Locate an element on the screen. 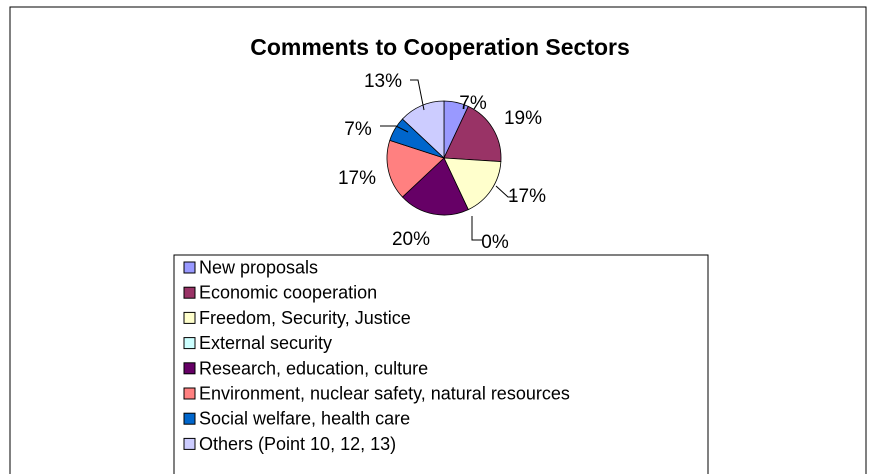  legend-label: Economic cooperation is located at coordinates (288, 293).